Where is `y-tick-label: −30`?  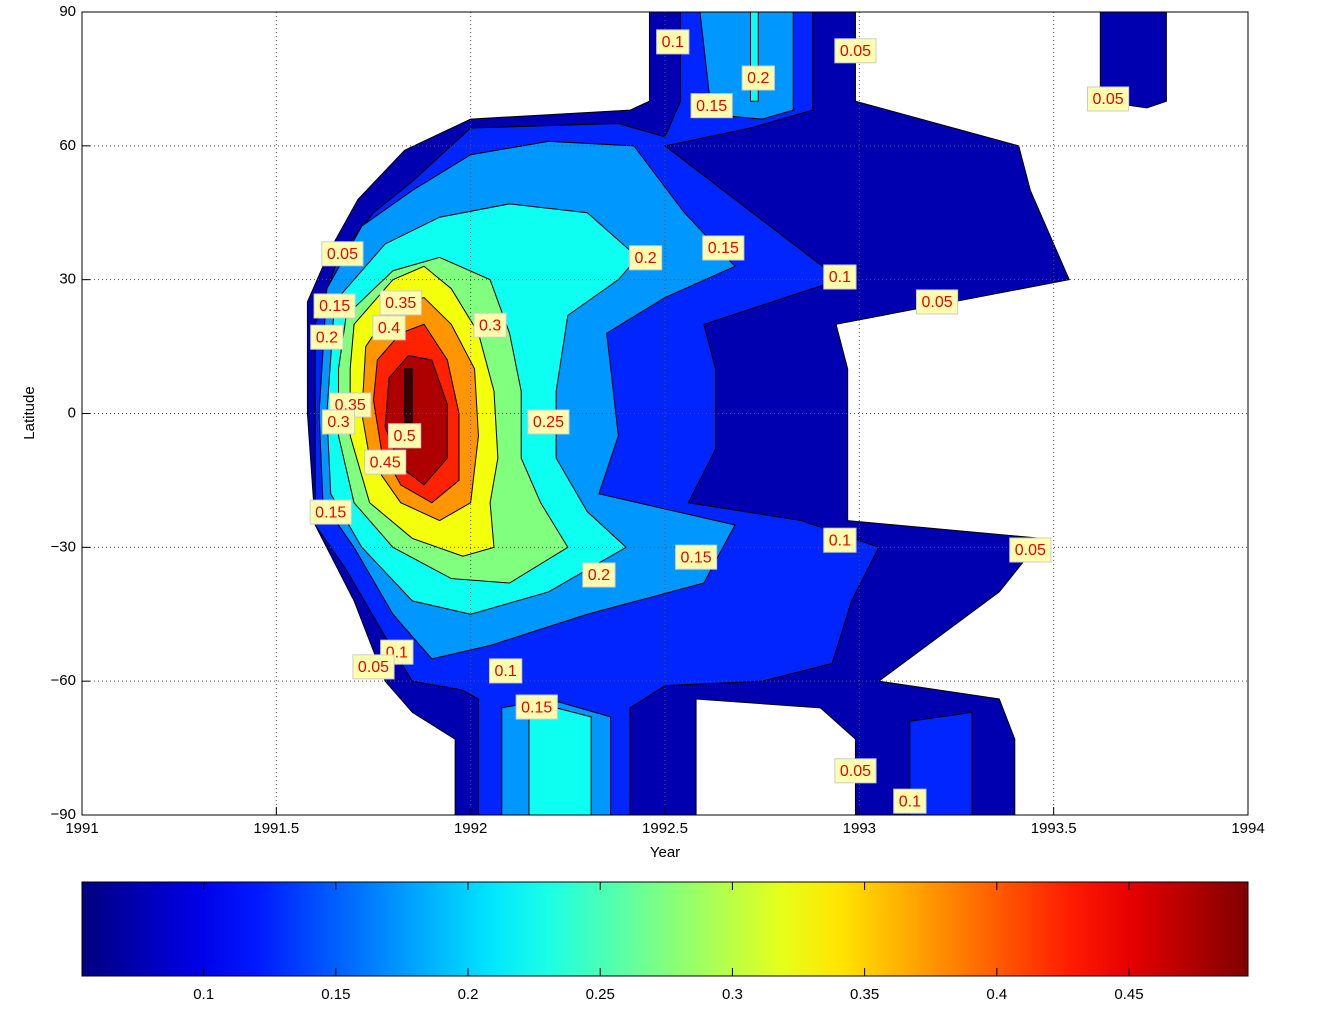 y-tick-label: −30 is located at coordinates (63, 546).